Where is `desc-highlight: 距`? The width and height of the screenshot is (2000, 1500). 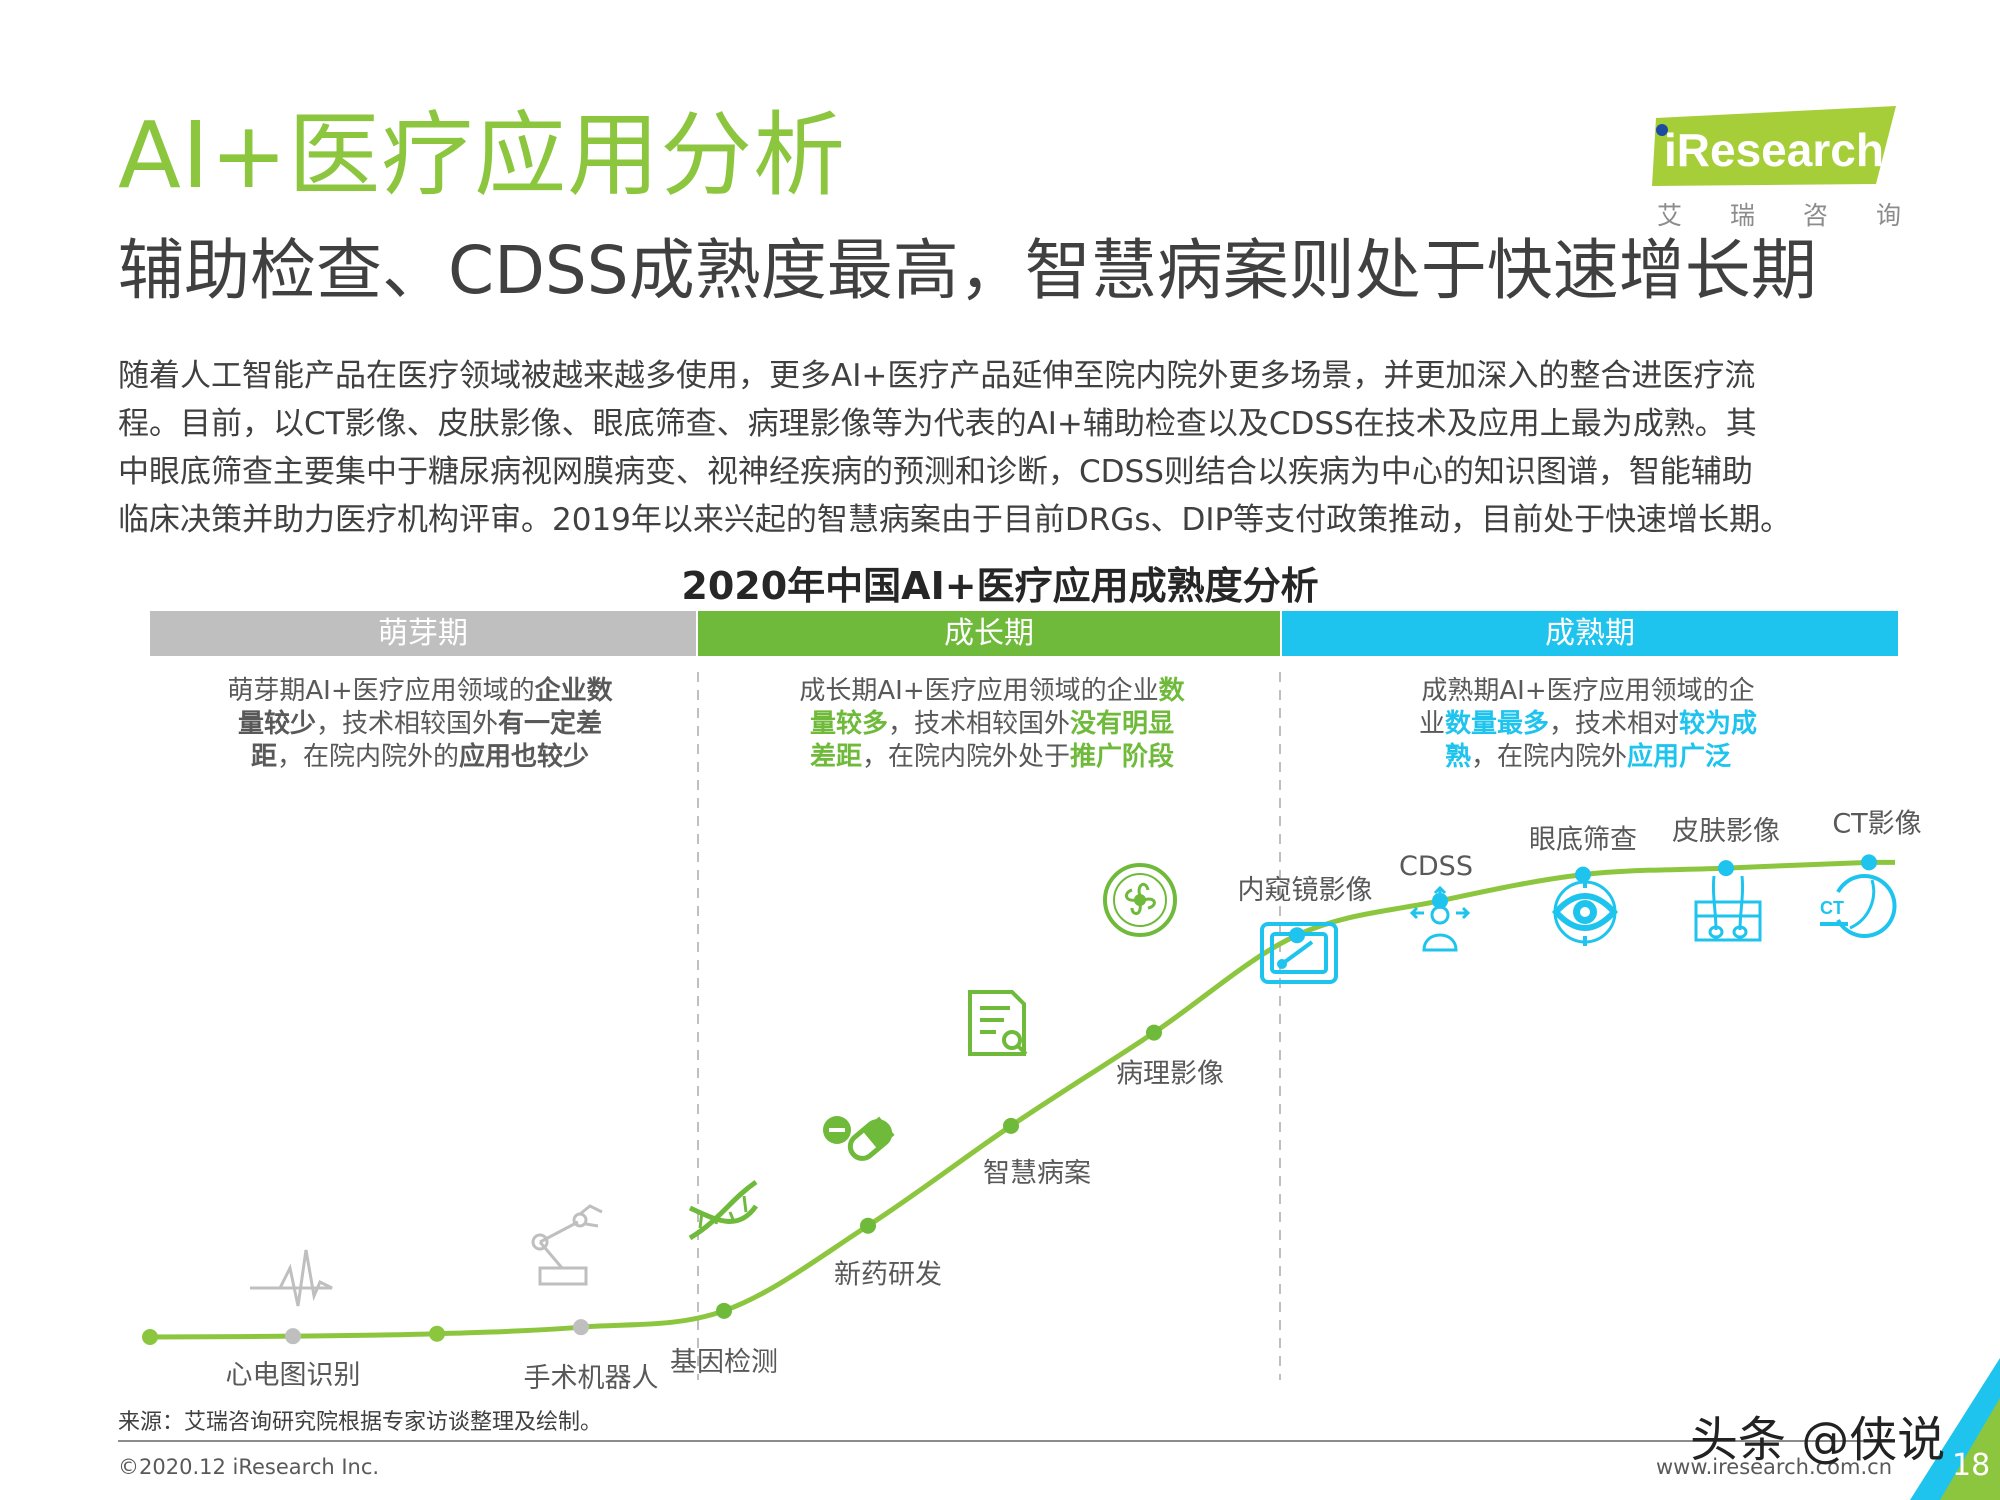 desc-highlight: 距 is located at coordinates (263, 757).